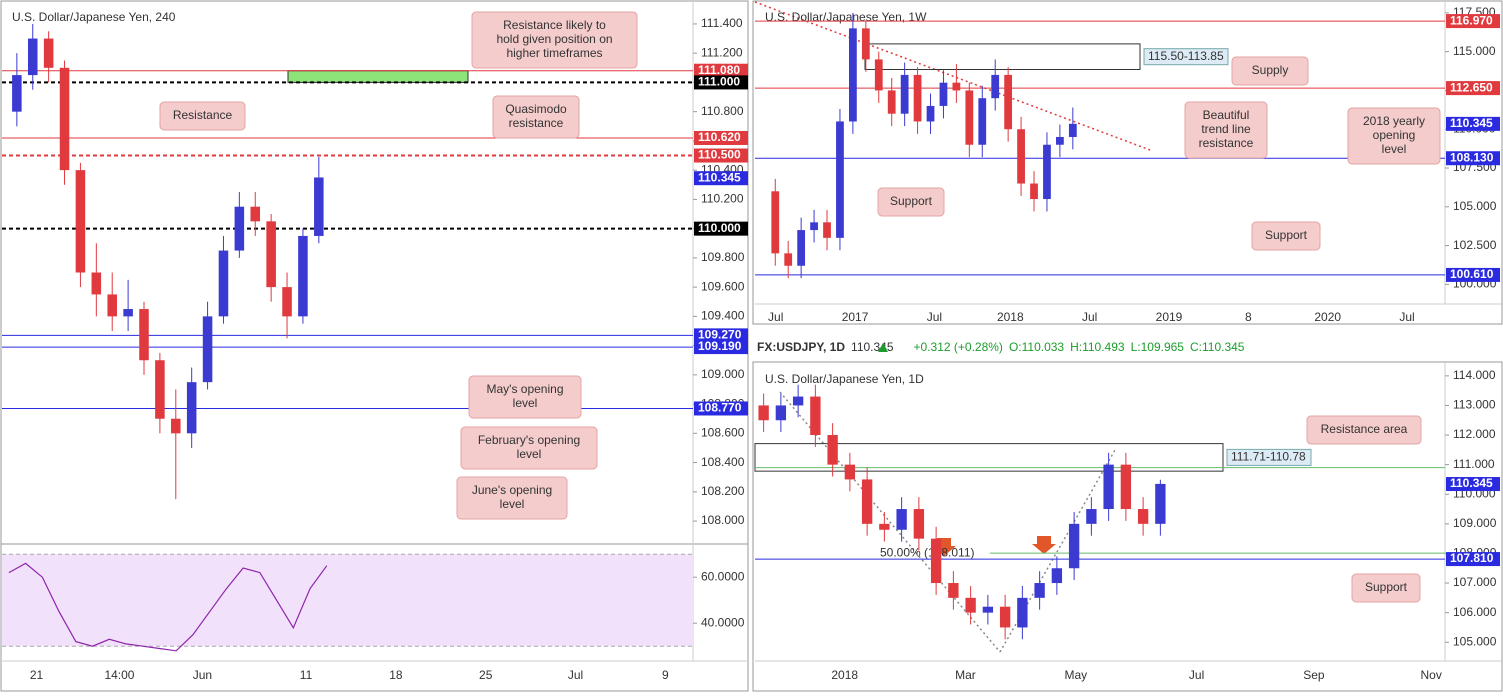 The width and height of the screenshot is (1503, 698). Describe the element at coordinates (846, 17) in the screenshot. I see `chart-title: U.S. Dollar/Japanese Yen, 1W` at that location.